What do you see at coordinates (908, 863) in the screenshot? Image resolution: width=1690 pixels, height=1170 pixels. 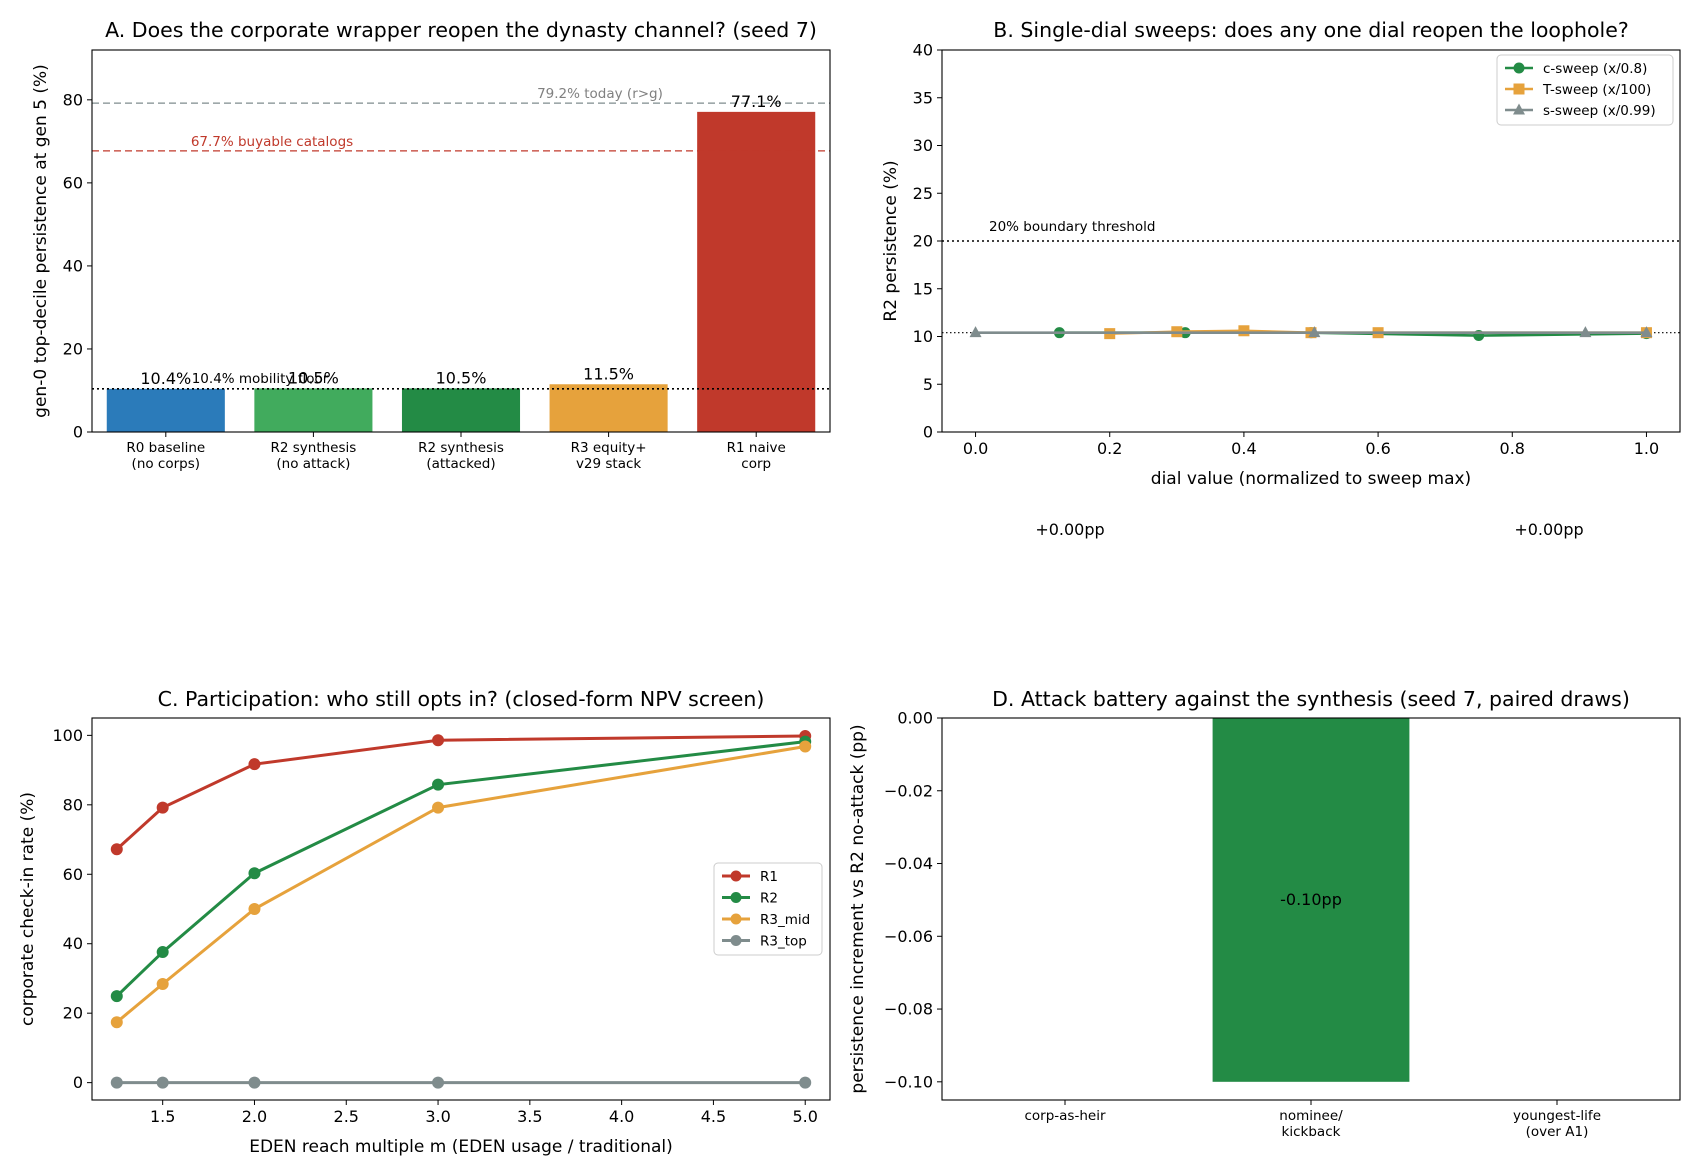 I see `panel-d-ytick-label: −0.04` at bounding box center [908, 863].